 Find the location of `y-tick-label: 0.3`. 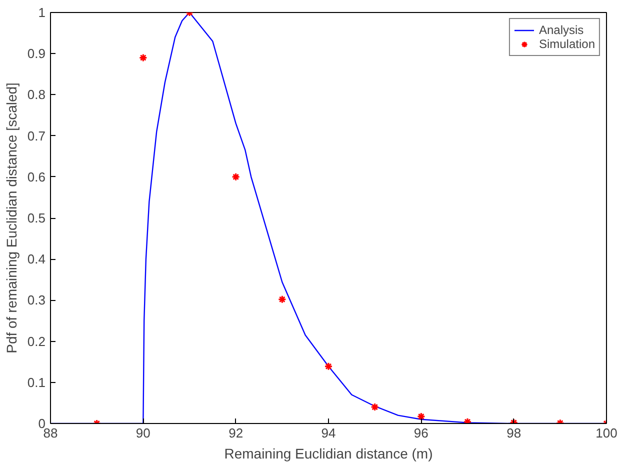

y-tick-label: 0.3 is located at coordinates (36, 300).